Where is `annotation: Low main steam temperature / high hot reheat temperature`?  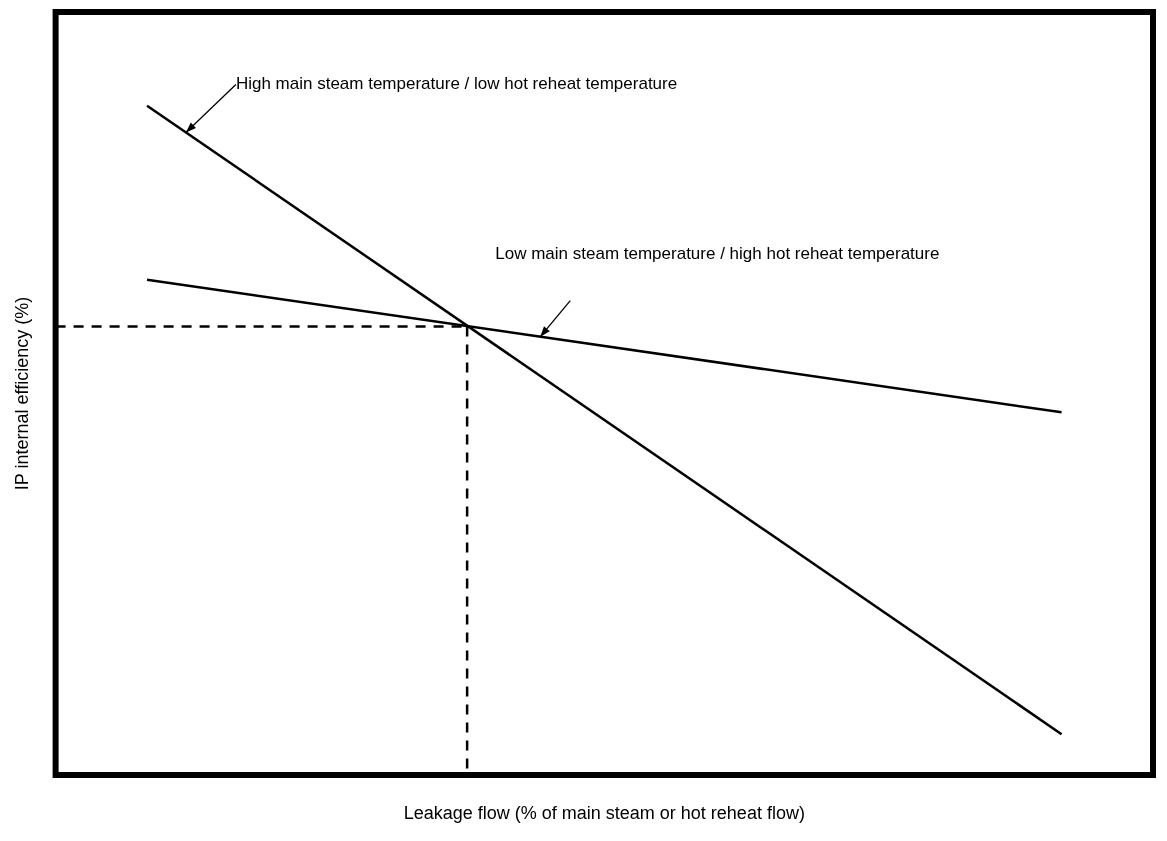 annotation: Low main steam temperature / high hot reheat temperature is located at coordinates (717, 254).